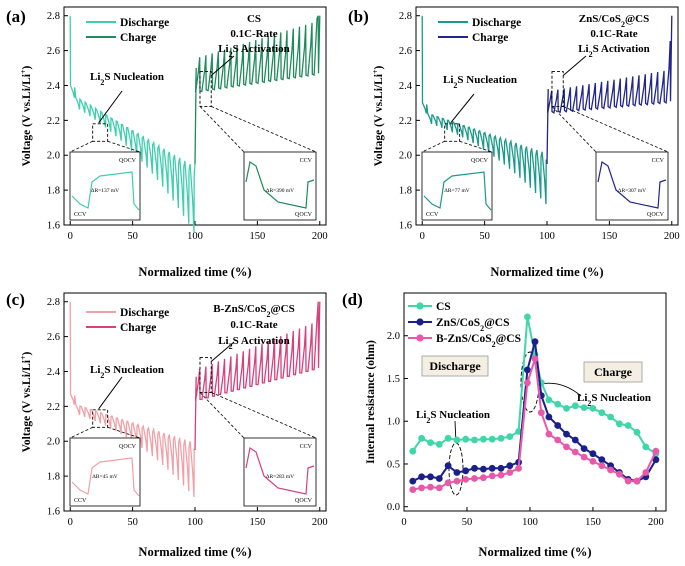 Image resolution: width=685 pixels, height=566 pixels. I want to click on legend-label-discharge: Discharge, so click(496, 23).